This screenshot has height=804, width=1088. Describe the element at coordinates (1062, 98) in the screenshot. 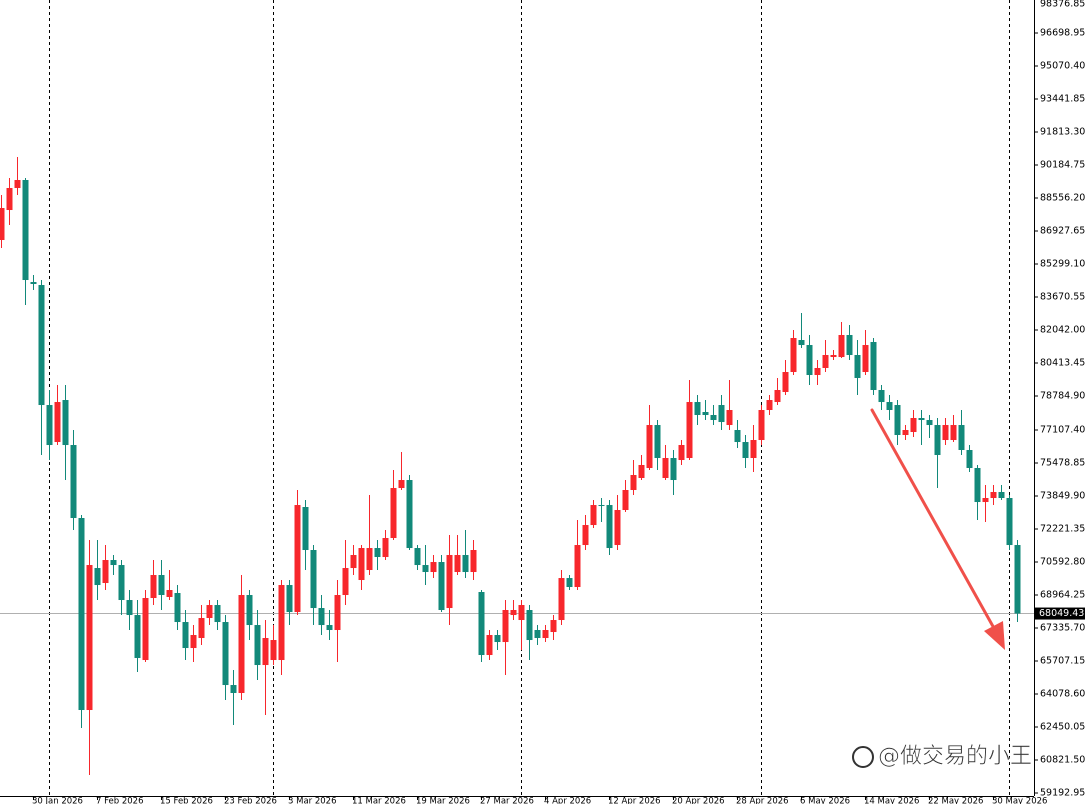

I see `y-tick-label: 93441.85` at that location.